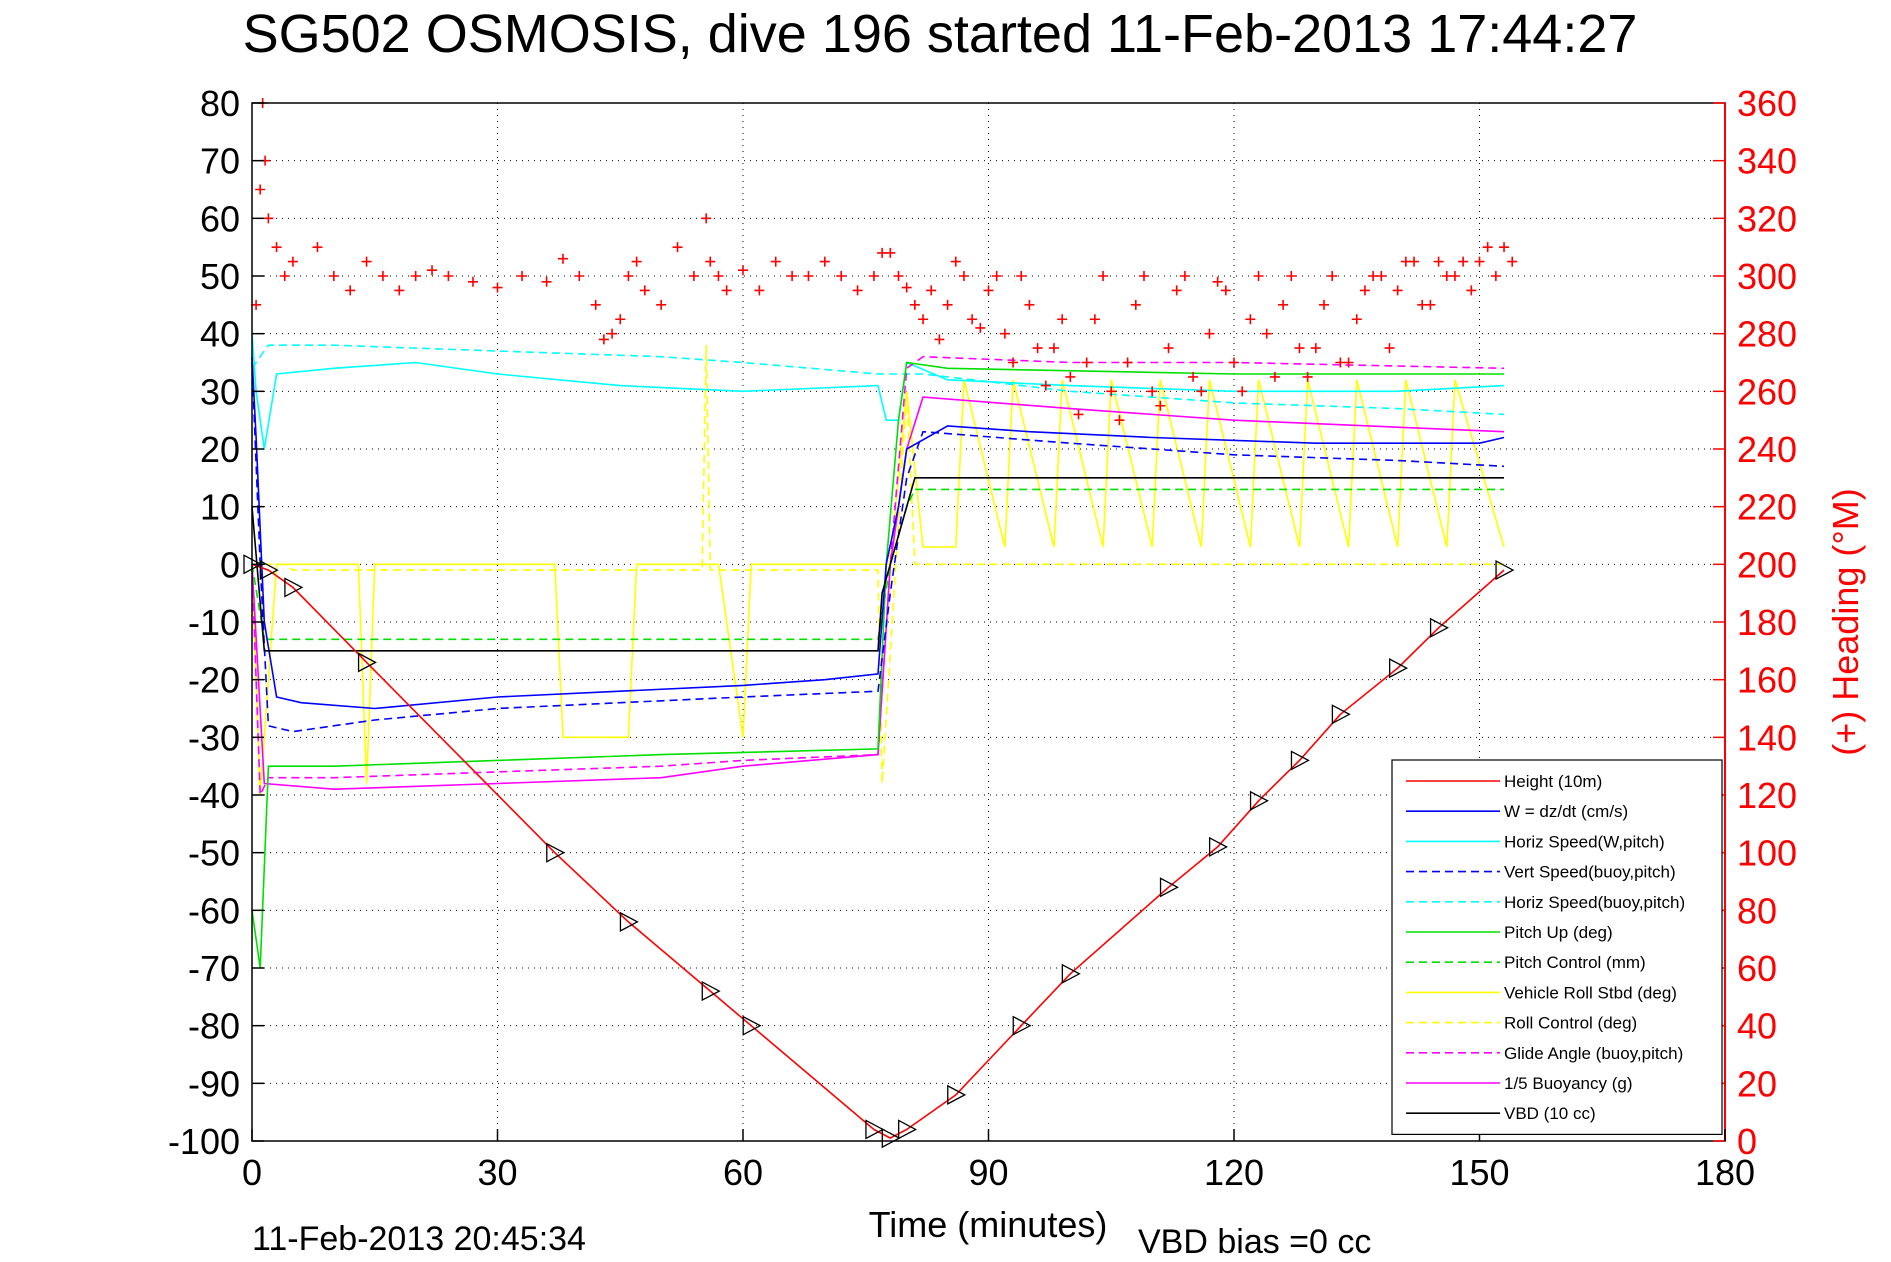  Describe the element at coordinates (1767, 161) in the screenshot. I see `right-tick-label: 340` at that location.